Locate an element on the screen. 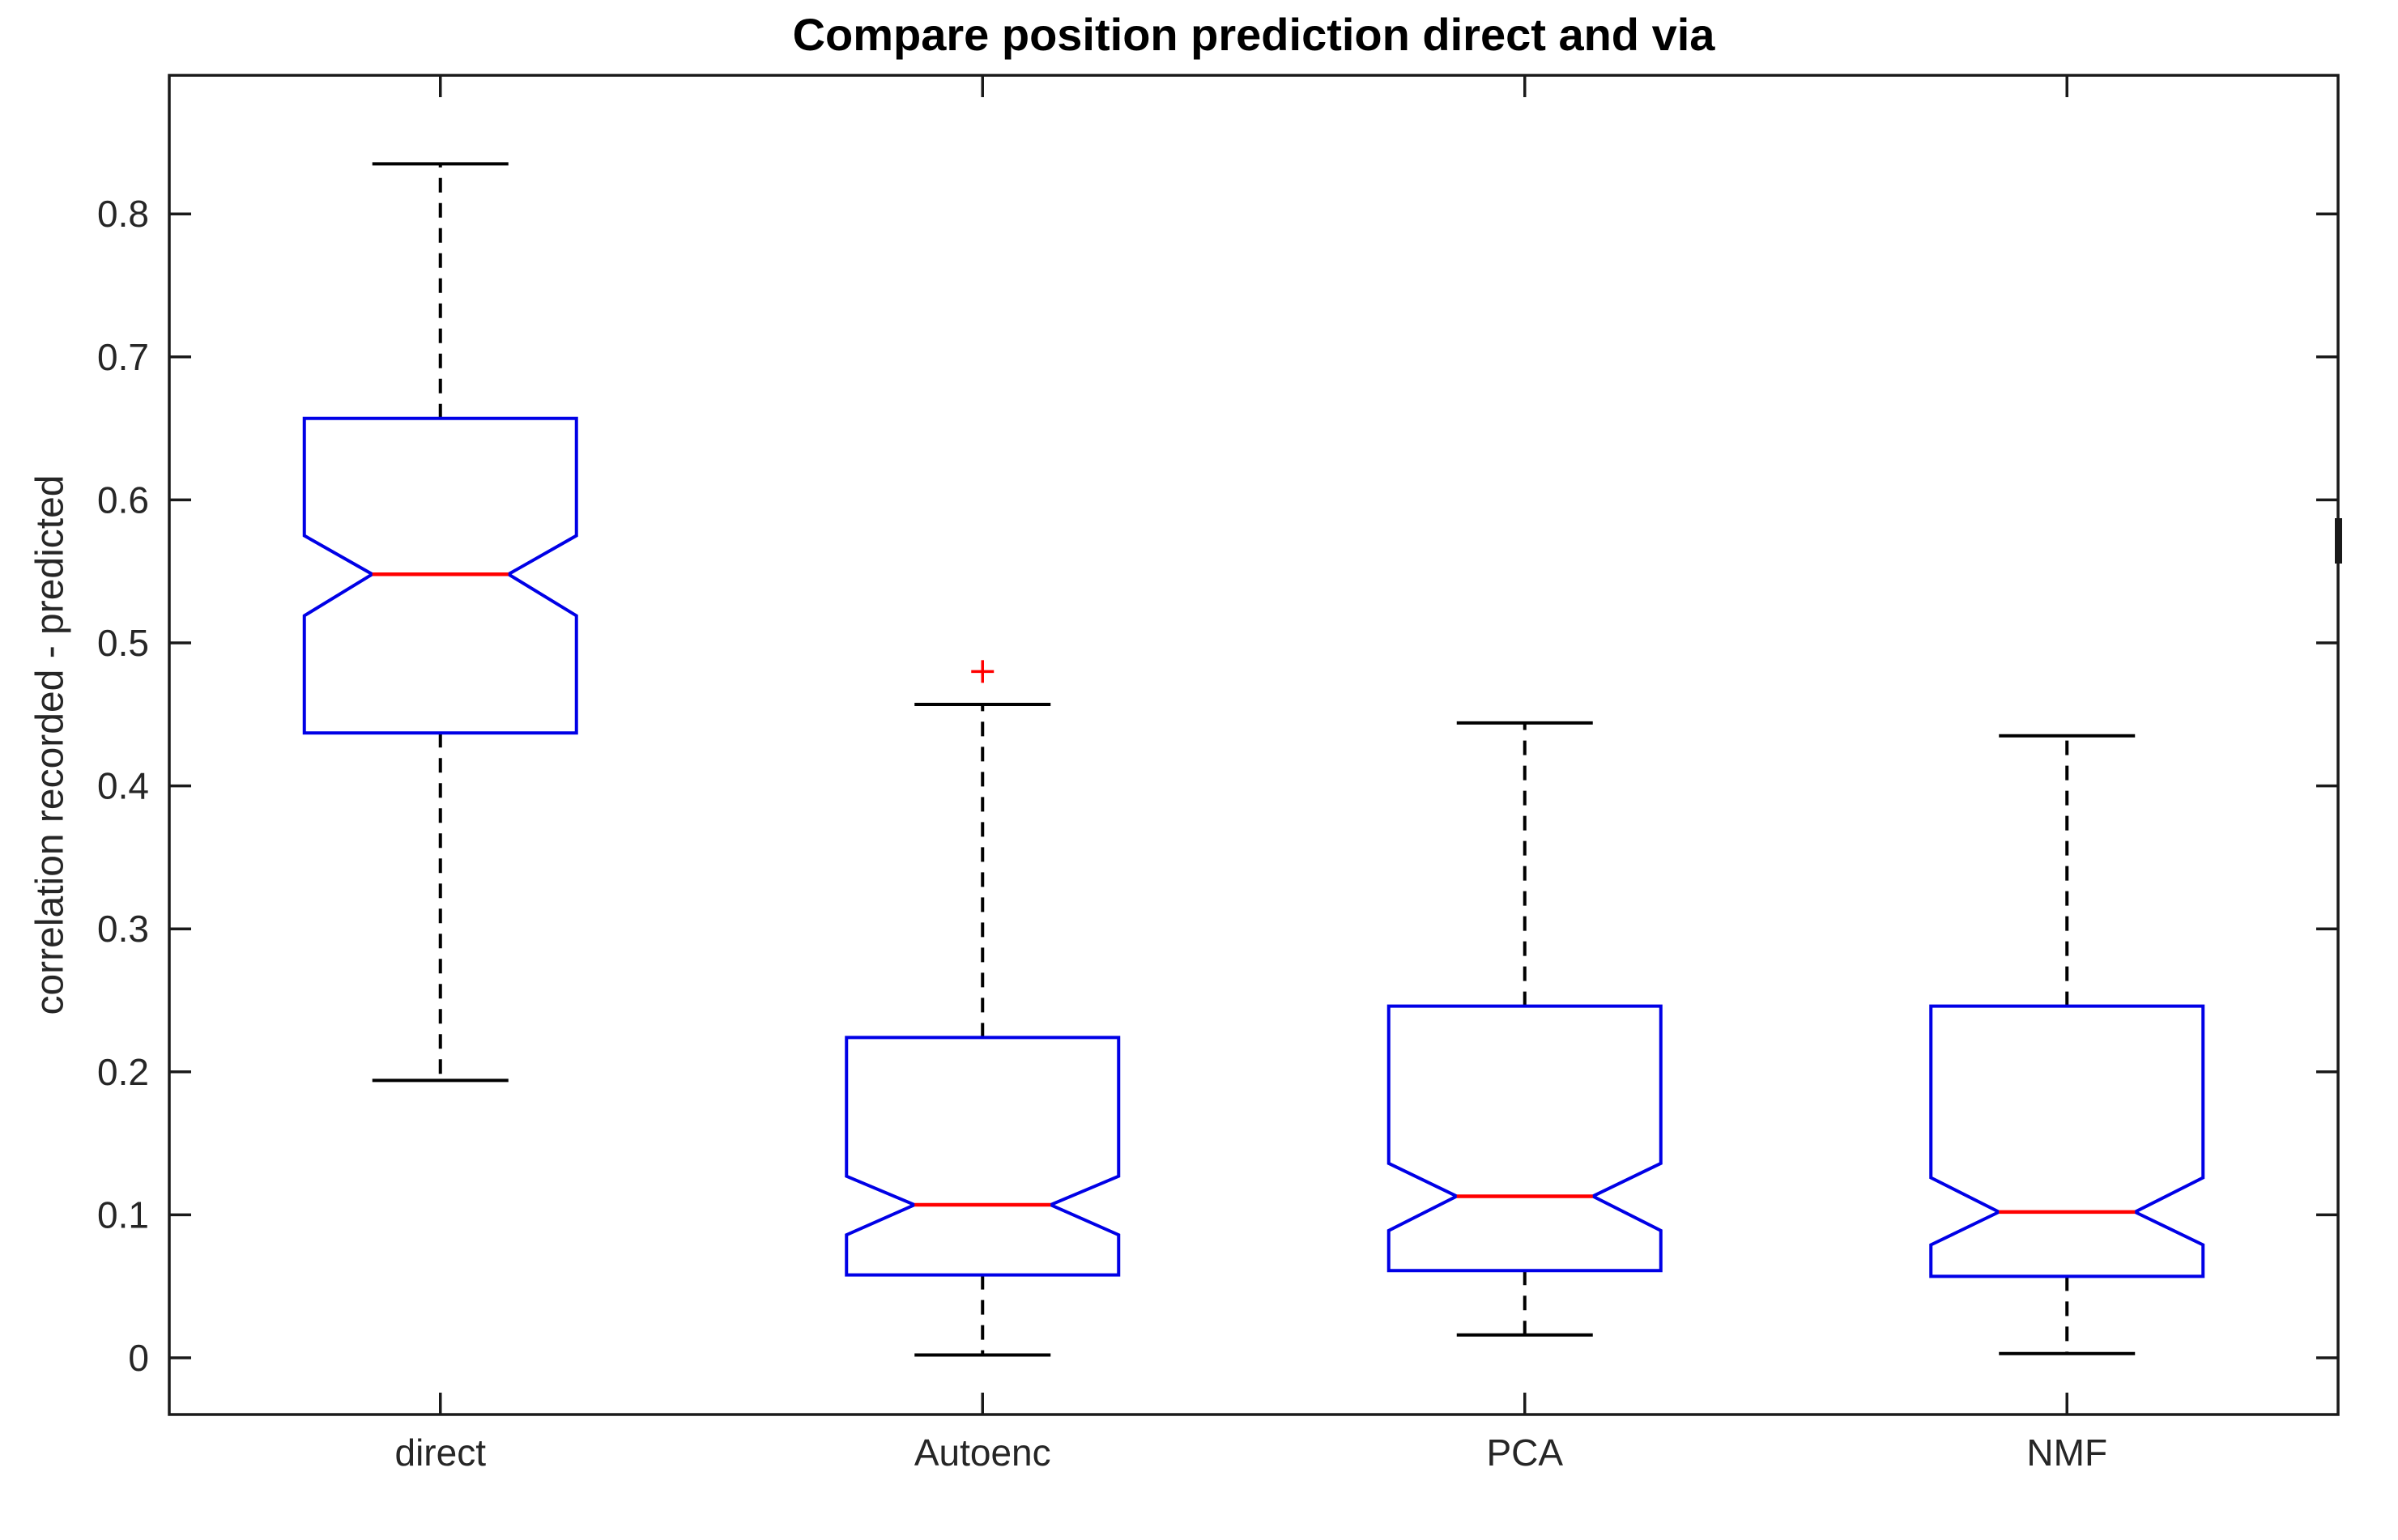 This screenshot has height=1540, width=2398. category-label: NMF is located at coordinates (2066, 1453).